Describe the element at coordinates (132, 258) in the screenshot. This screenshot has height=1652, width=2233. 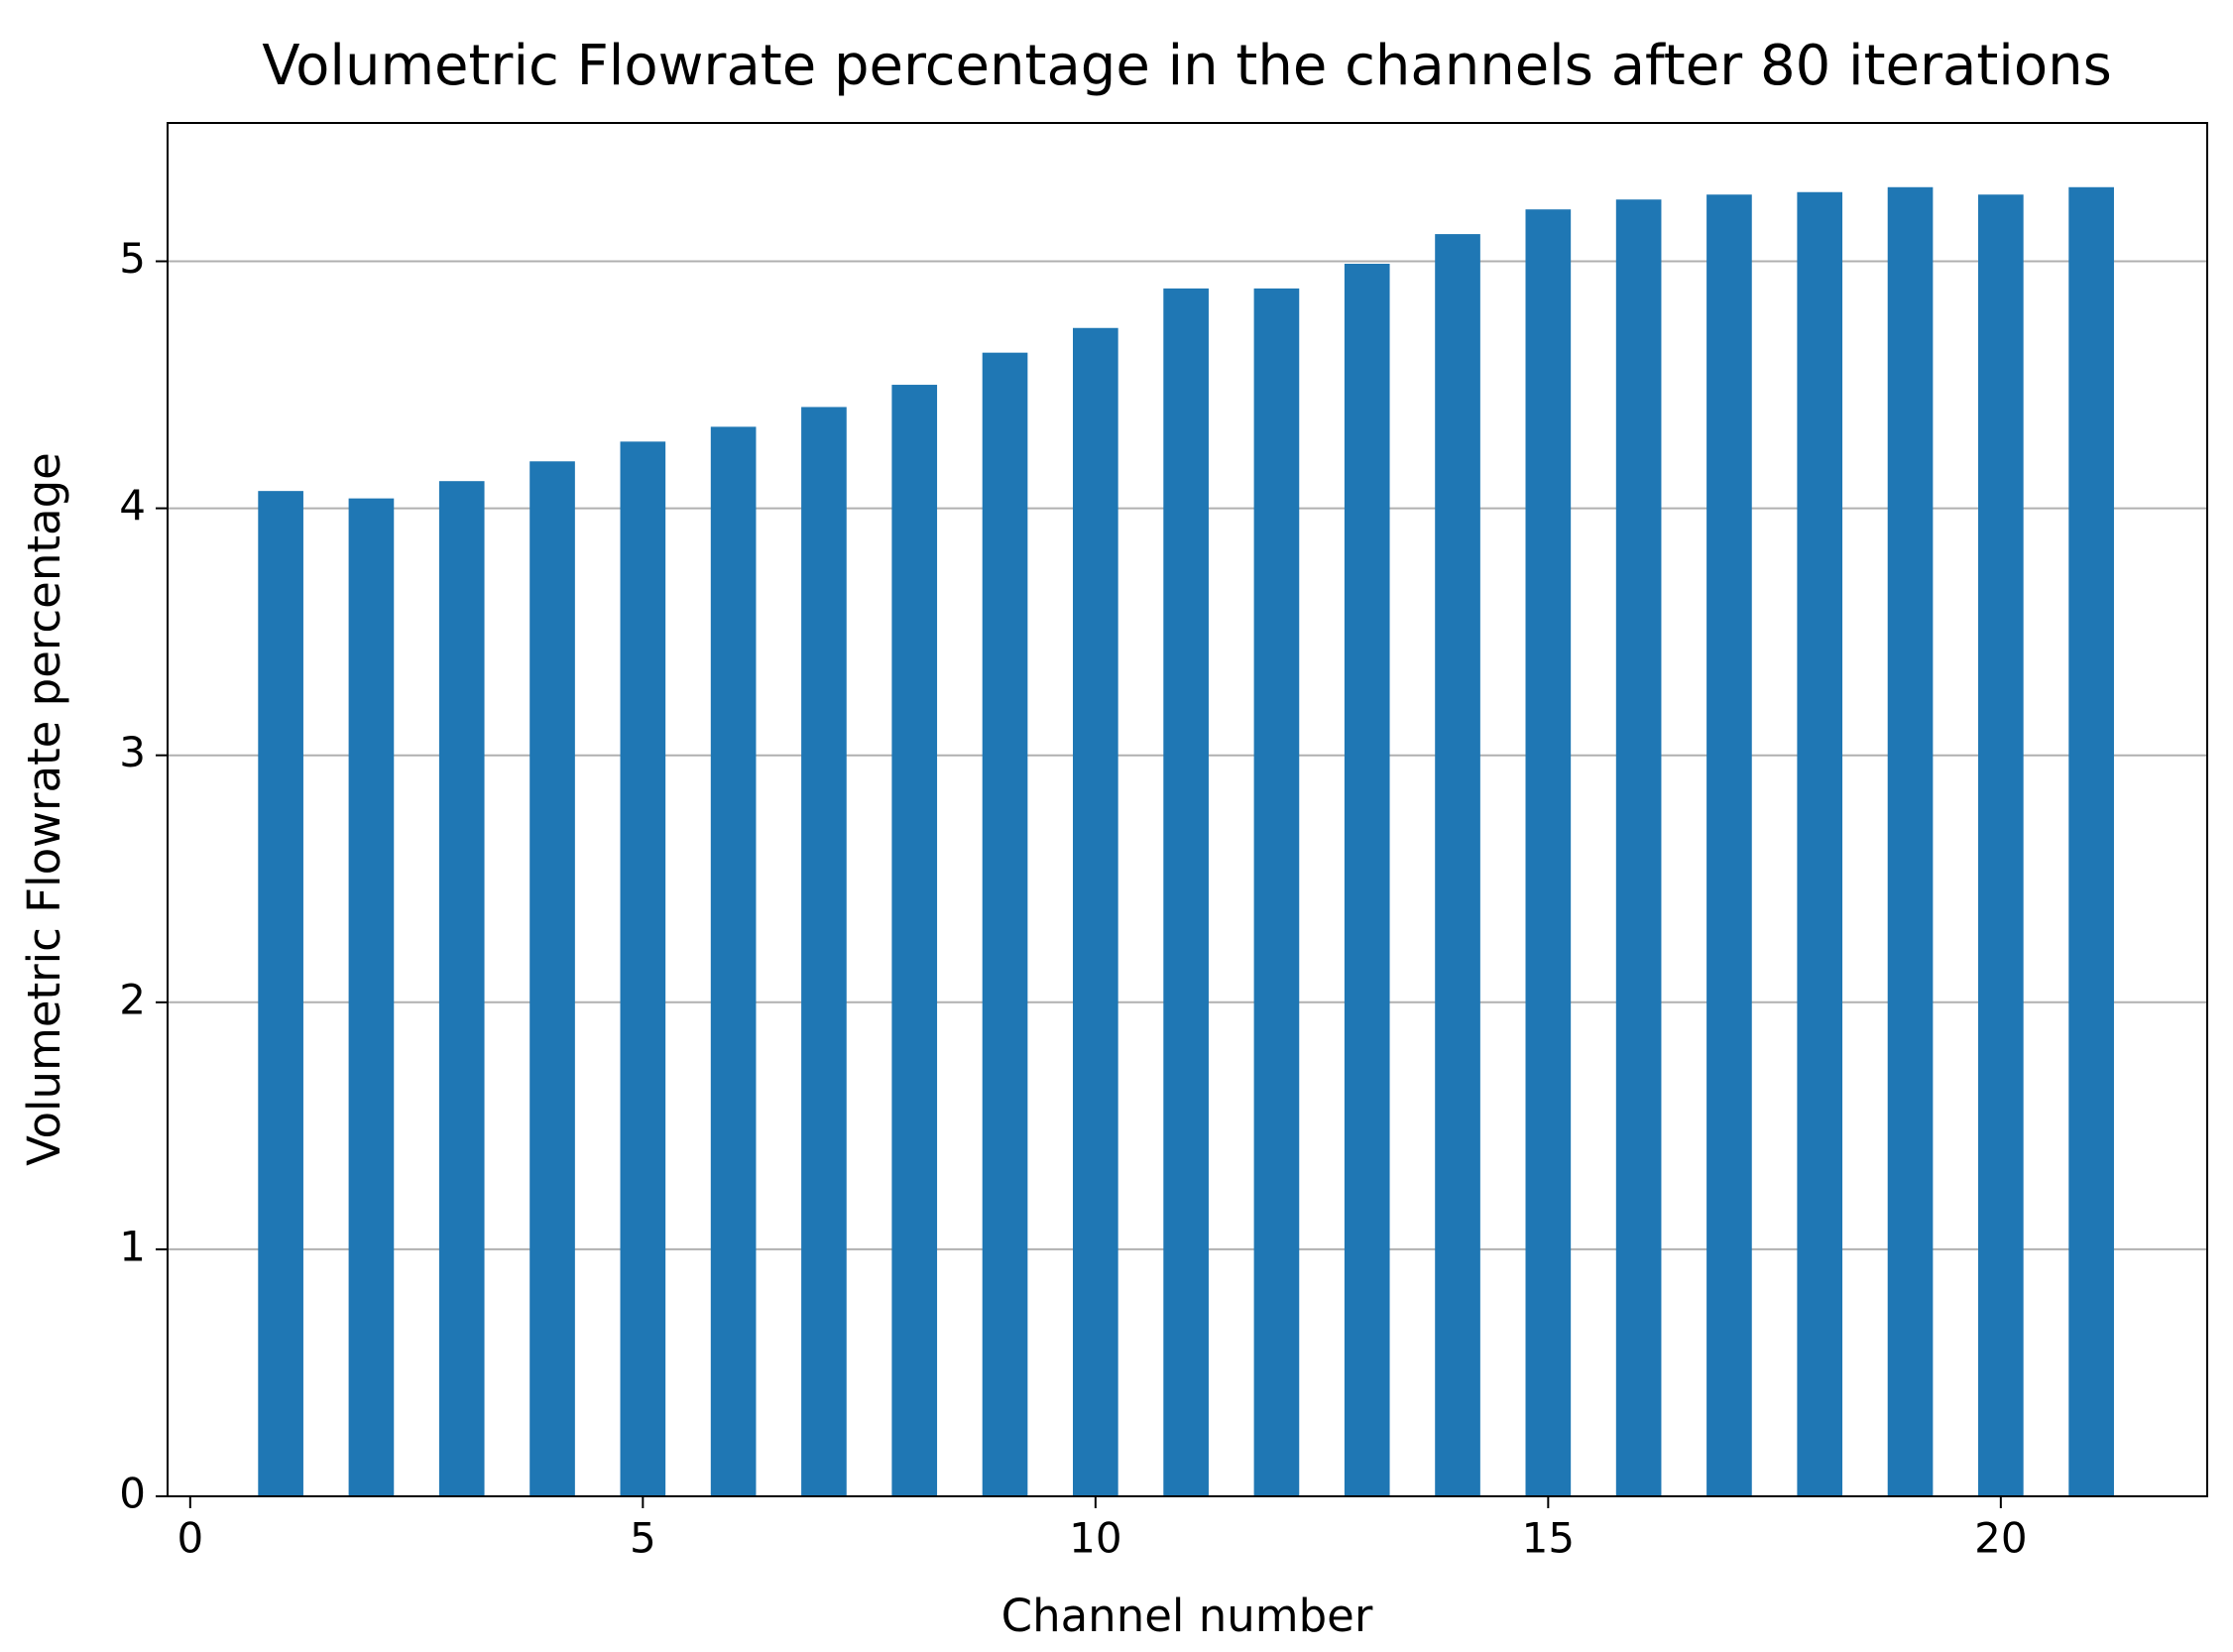
I see `y-tick-label: 5` at that location.